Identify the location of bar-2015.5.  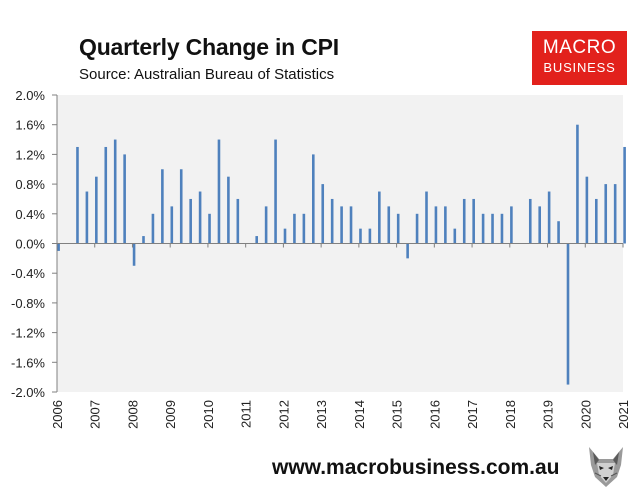
(417, 228).